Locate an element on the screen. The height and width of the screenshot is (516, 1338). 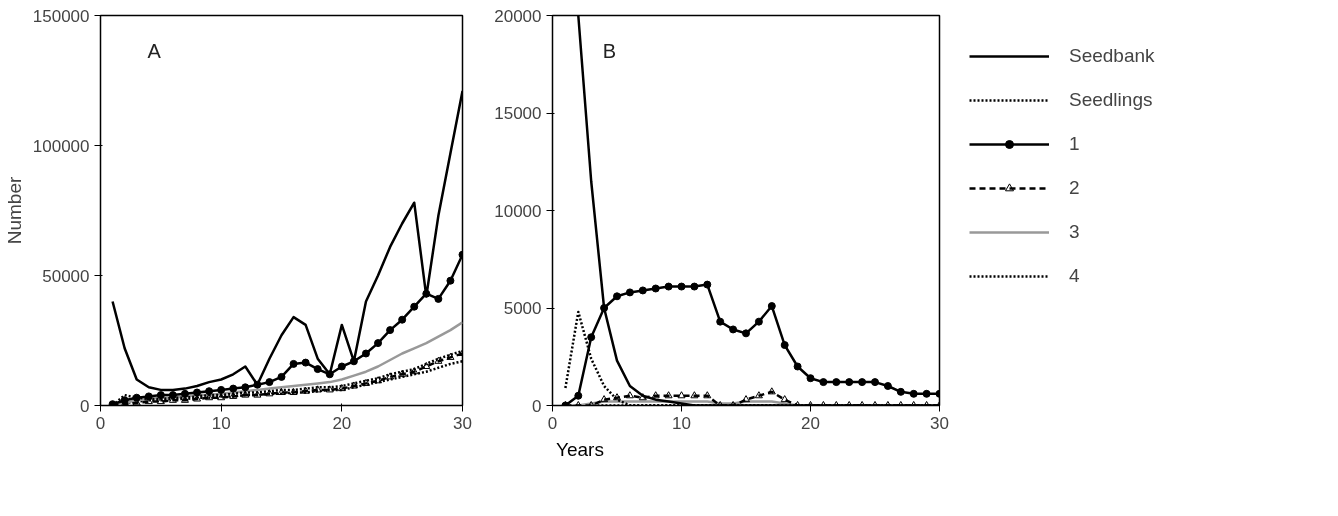
annotation: B is located at coordinates (609, 51).